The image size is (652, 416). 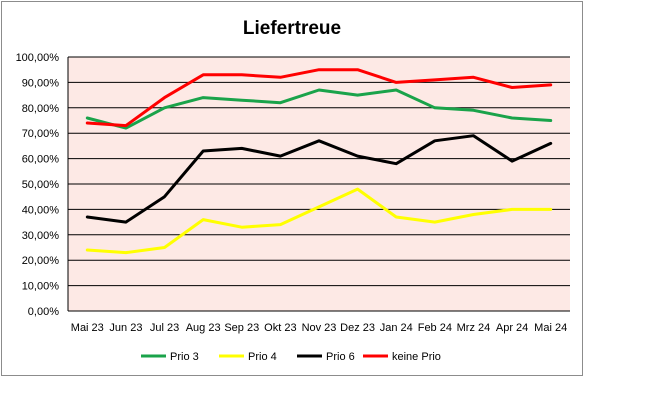 What do you see at coordinates (41, 83) in the screenshot?
I see `y-tick-label: 90,00%` at bounding box center [41, 83].